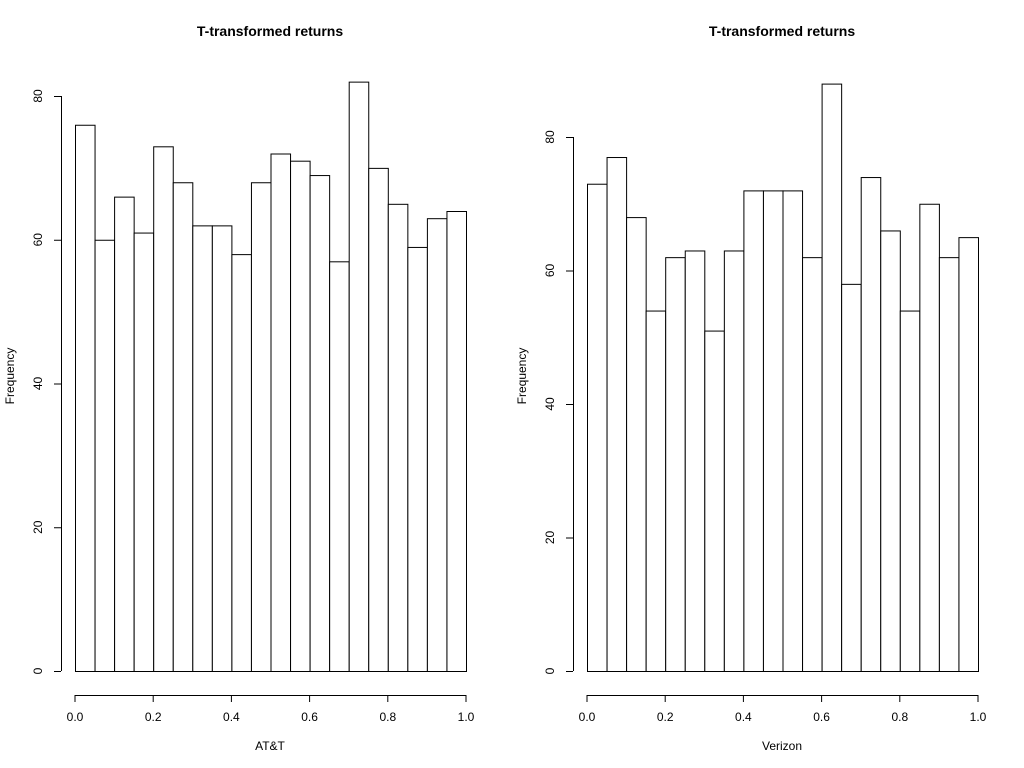 This screenshot has height=768, width=1024. I want to click on verizon-y-tick-label: 0, so click(550, 670).